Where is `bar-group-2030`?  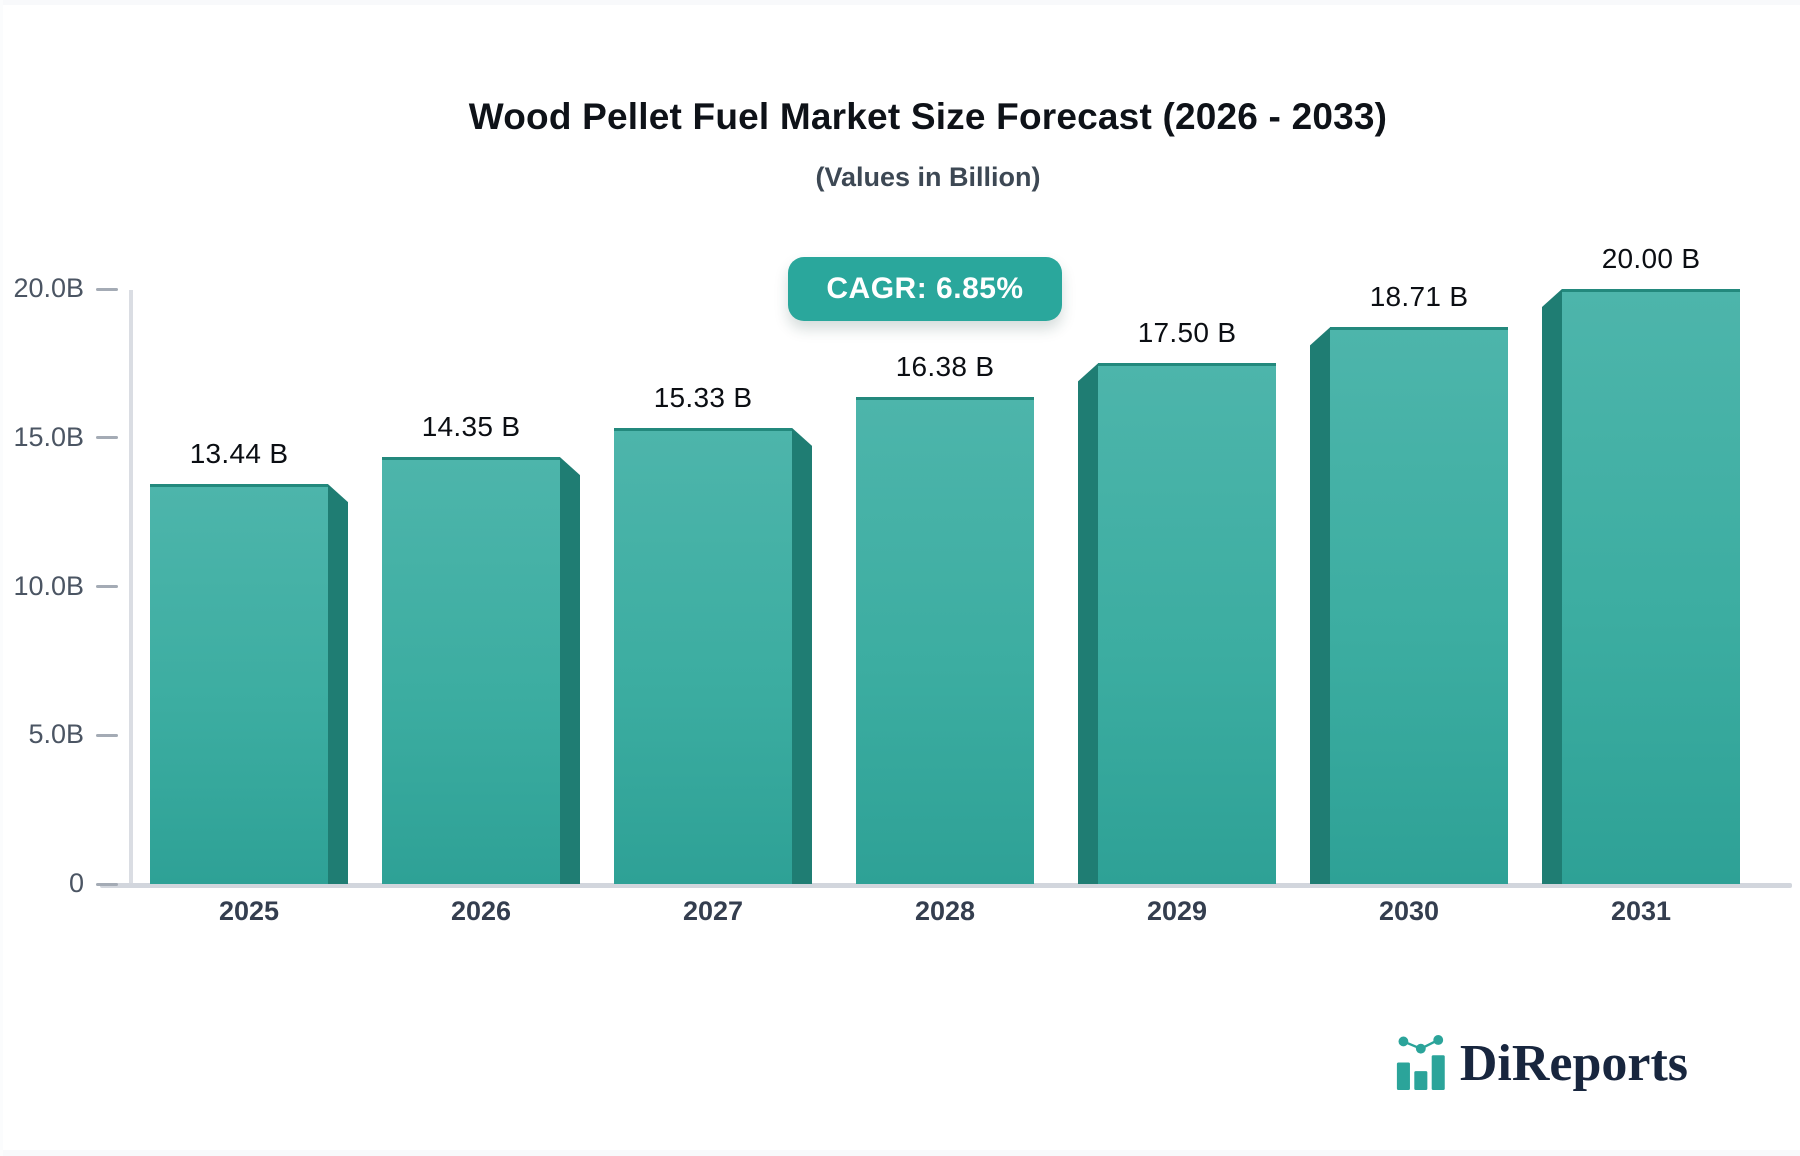 bar-group-2030 is located at coordinates (1409, 605).